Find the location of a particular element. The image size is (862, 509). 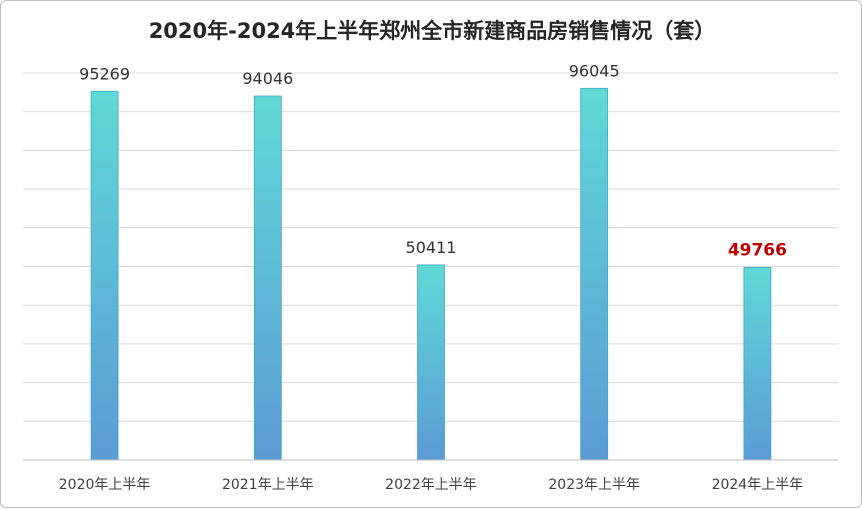

x-tick-label: 2020年上半年 is located at coordinates (105, 485).